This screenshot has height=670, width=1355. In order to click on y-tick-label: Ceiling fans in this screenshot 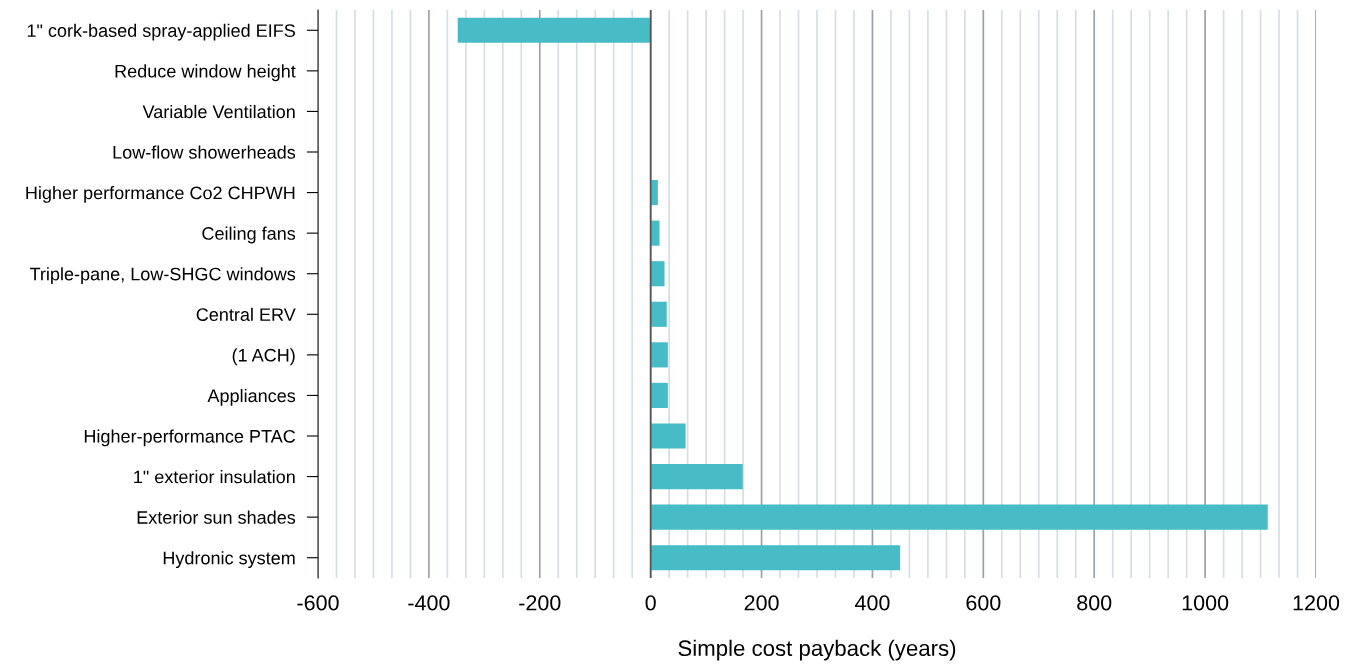, I will do `click(249, 235)`.